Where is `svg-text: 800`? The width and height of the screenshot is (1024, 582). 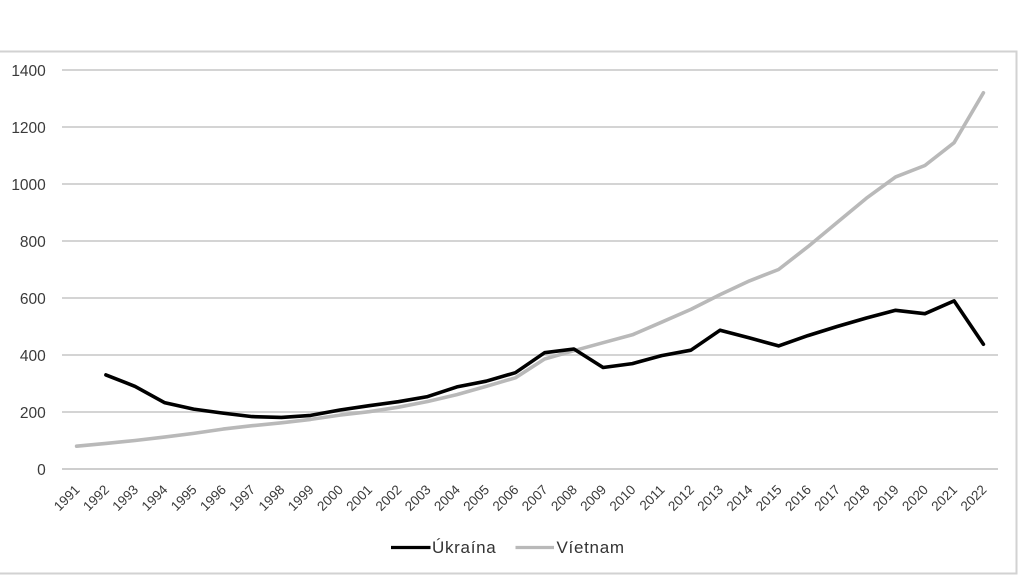 svg-text: 800 is located at coordinates (33, 242).